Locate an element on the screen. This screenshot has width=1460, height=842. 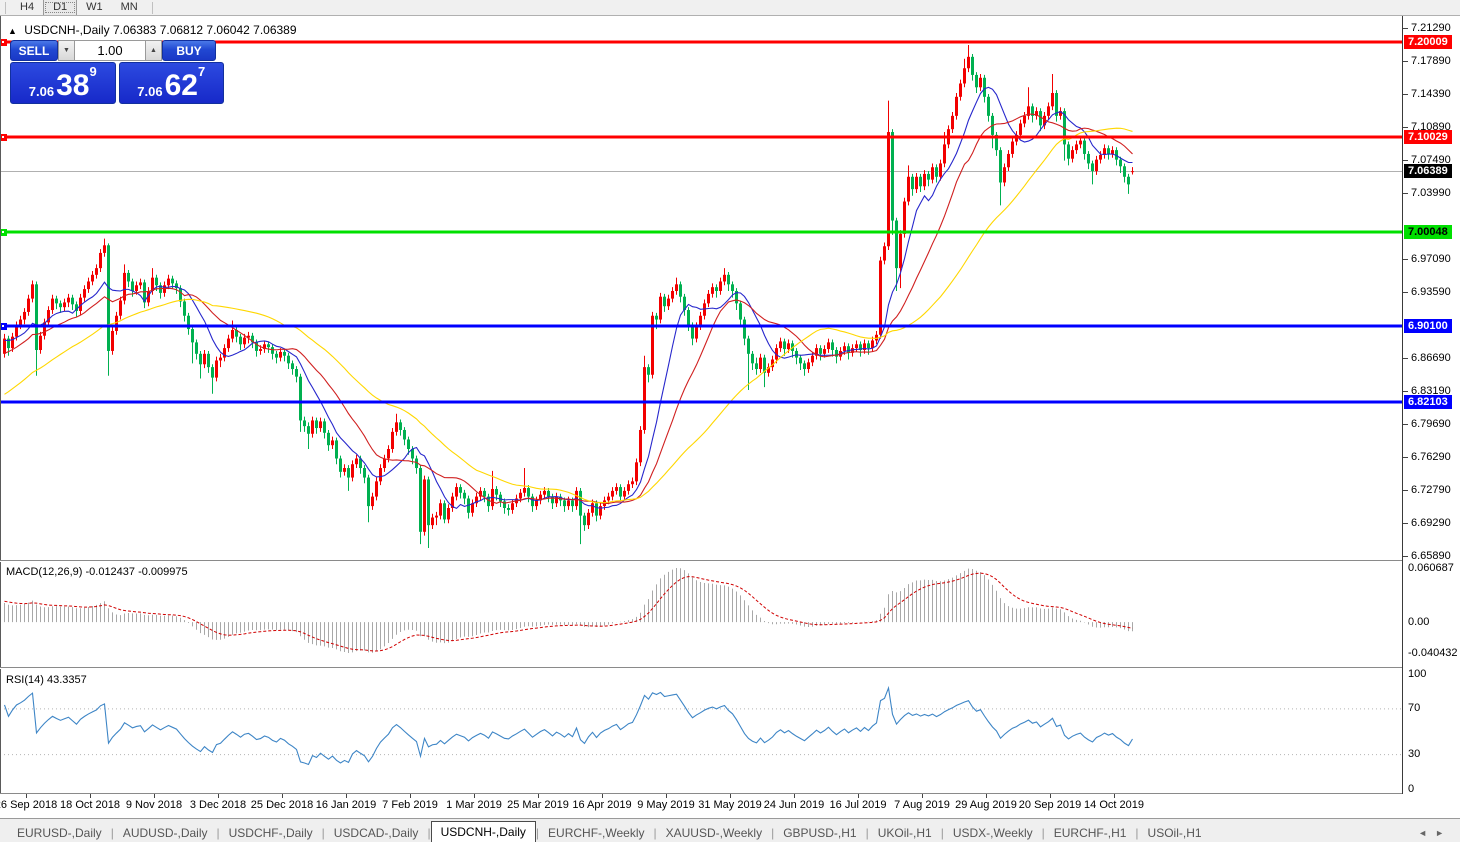
volume-increase-button: ▲ is located at coordinates (153, 50).